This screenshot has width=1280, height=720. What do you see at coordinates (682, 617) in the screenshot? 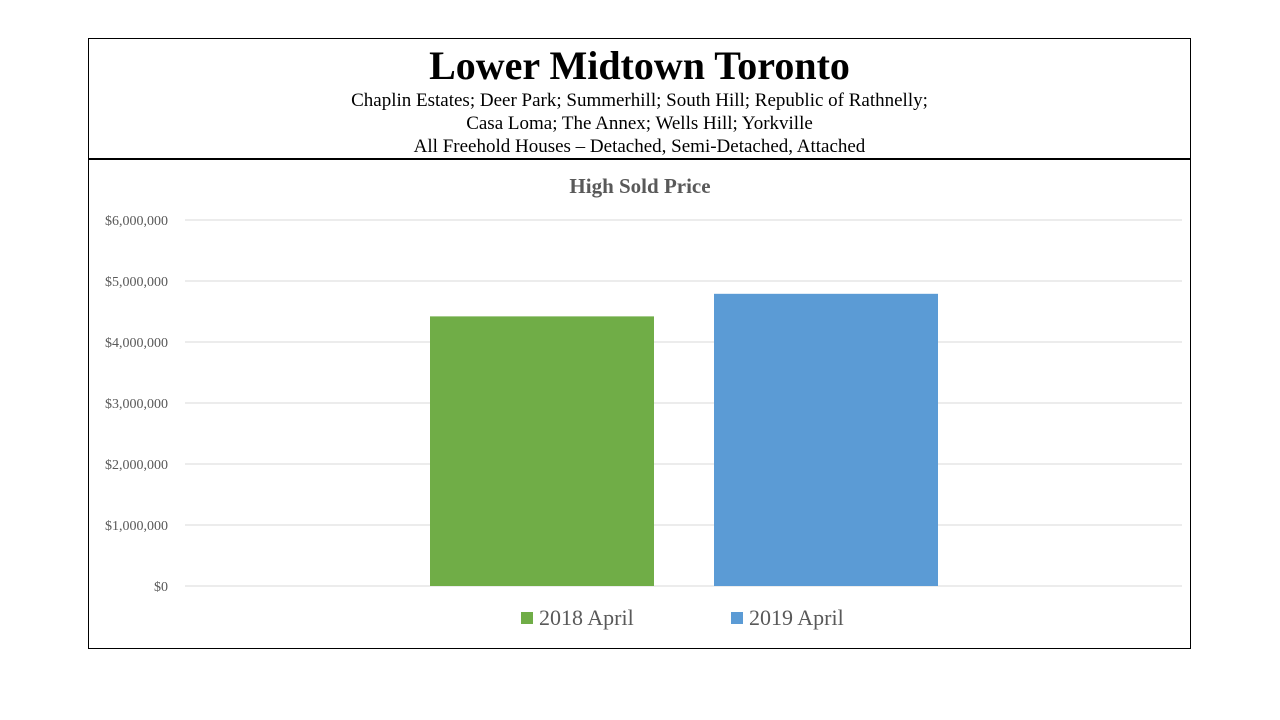
I see `legend: 2018 April 2019 April` at bounding box center [682, 617].